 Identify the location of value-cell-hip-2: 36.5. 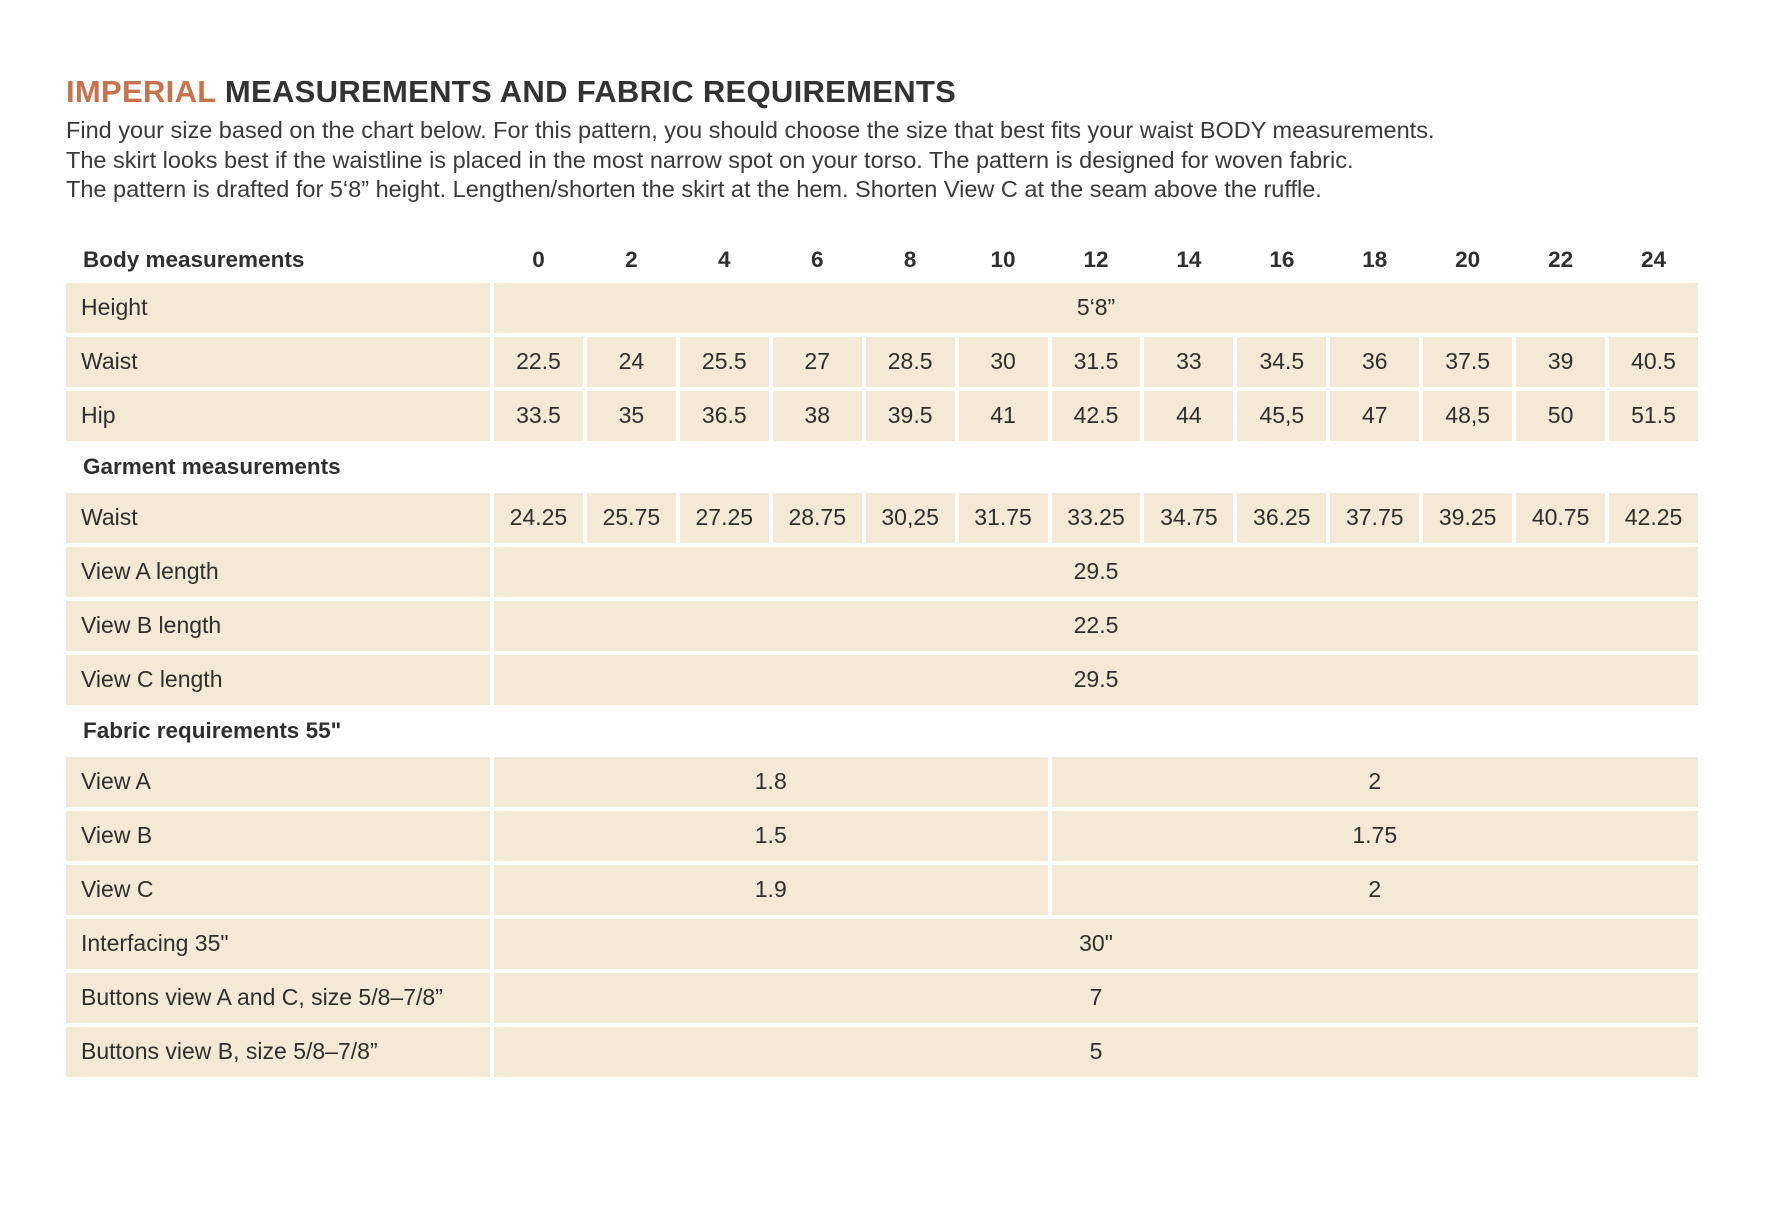
(724, 415).